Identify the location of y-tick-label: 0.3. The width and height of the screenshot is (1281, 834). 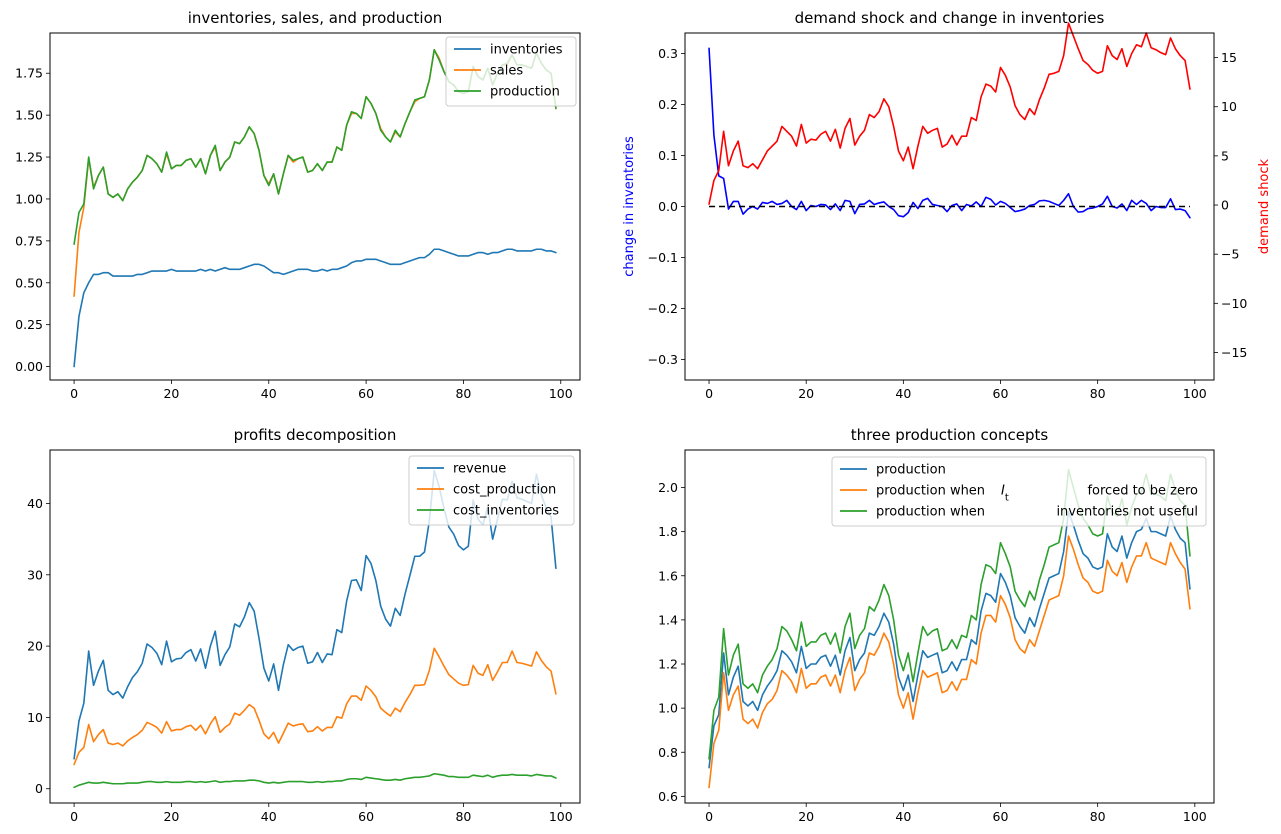
(668, 53).